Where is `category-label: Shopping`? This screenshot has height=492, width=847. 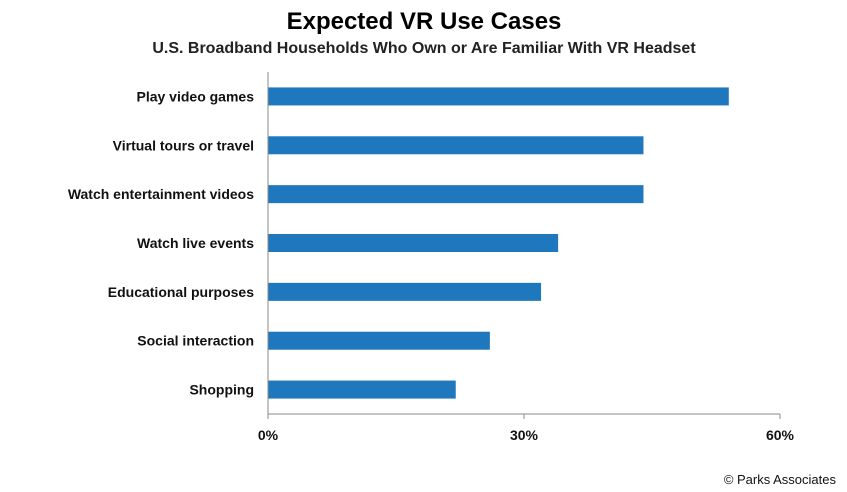 category-label: Shopping is located at coordinates (221, 390).